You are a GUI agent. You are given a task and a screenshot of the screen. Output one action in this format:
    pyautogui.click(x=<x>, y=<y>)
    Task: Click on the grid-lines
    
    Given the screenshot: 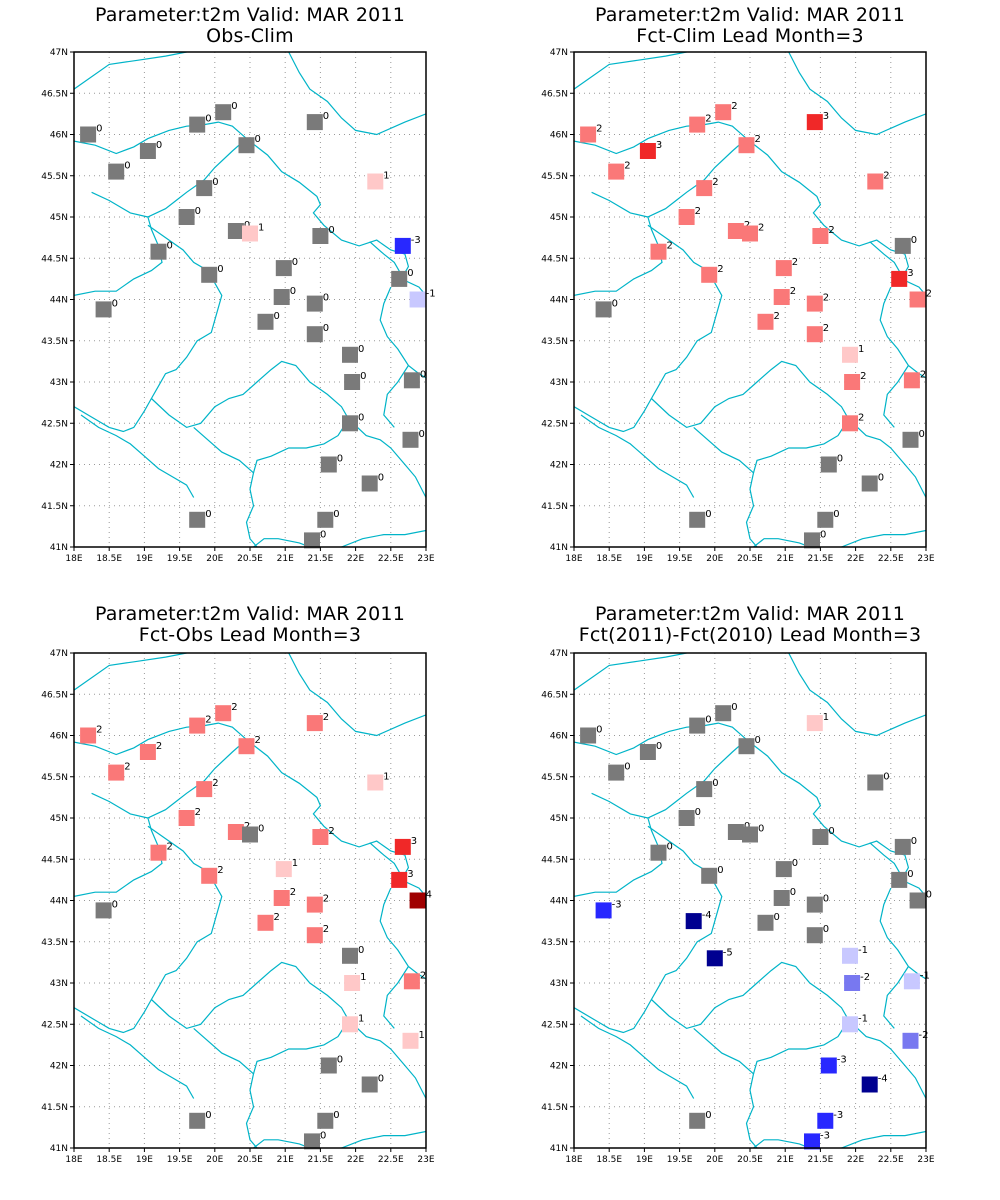 What is the action you would take?
    pyautogui.click(x=250, y=900)
    